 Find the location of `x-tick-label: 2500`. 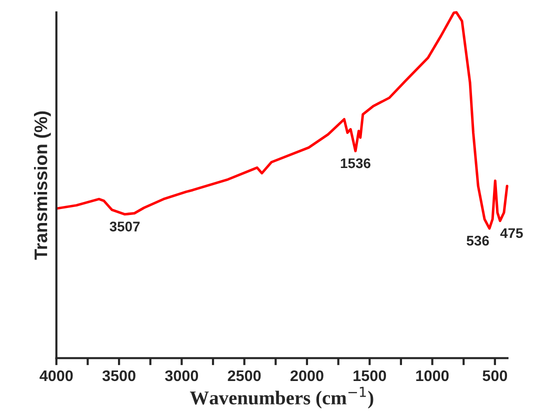

x-tick-label: 2500 is located at coordinates (244, 376).